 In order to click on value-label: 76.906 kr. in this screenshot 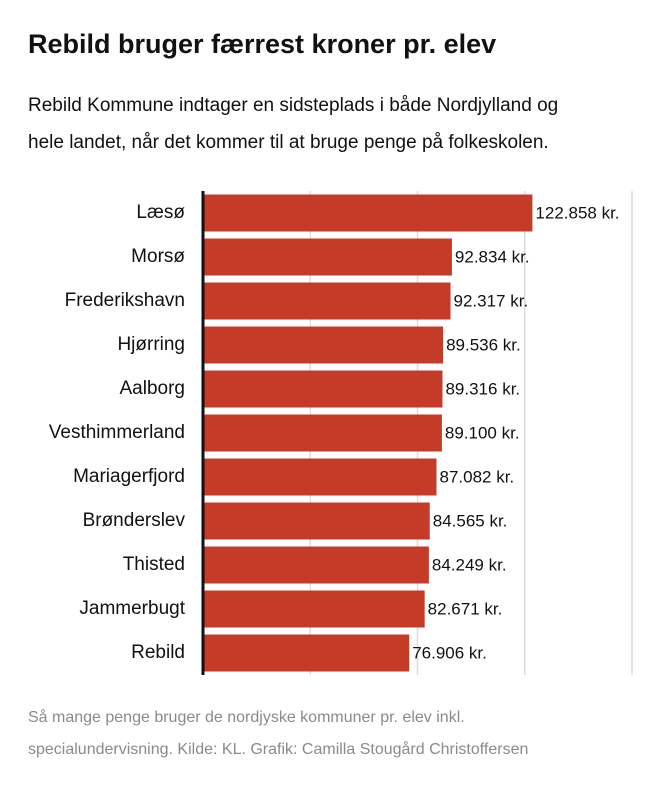, I will do `click(449, 652)`.